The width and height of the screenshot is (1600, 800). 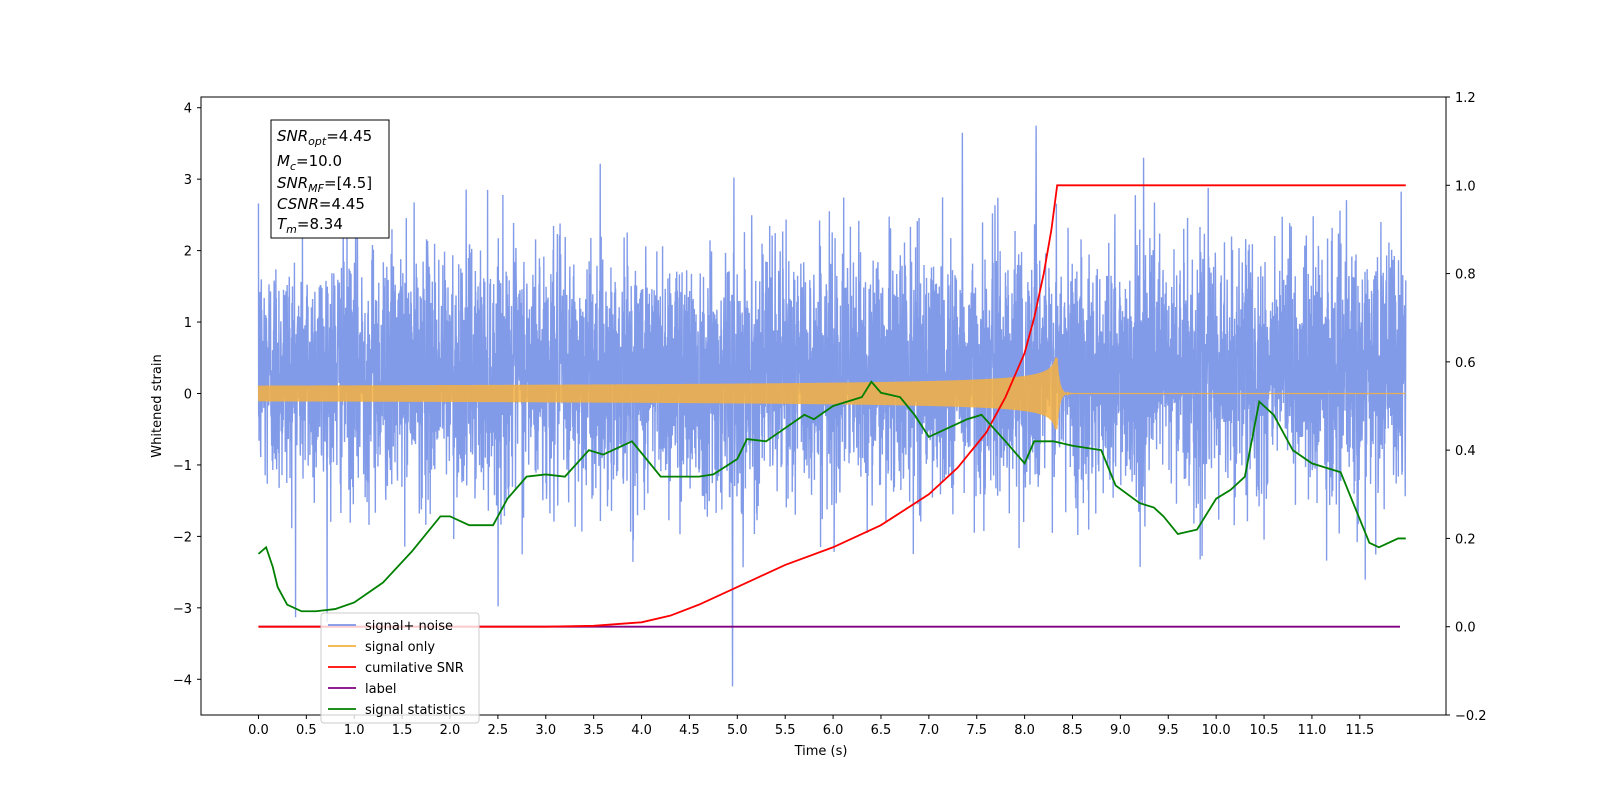 What do you see at coordinates (689, 730) in the screenshot?
I see `x-tick-label: 4.5` at bounding box center [689, 730].